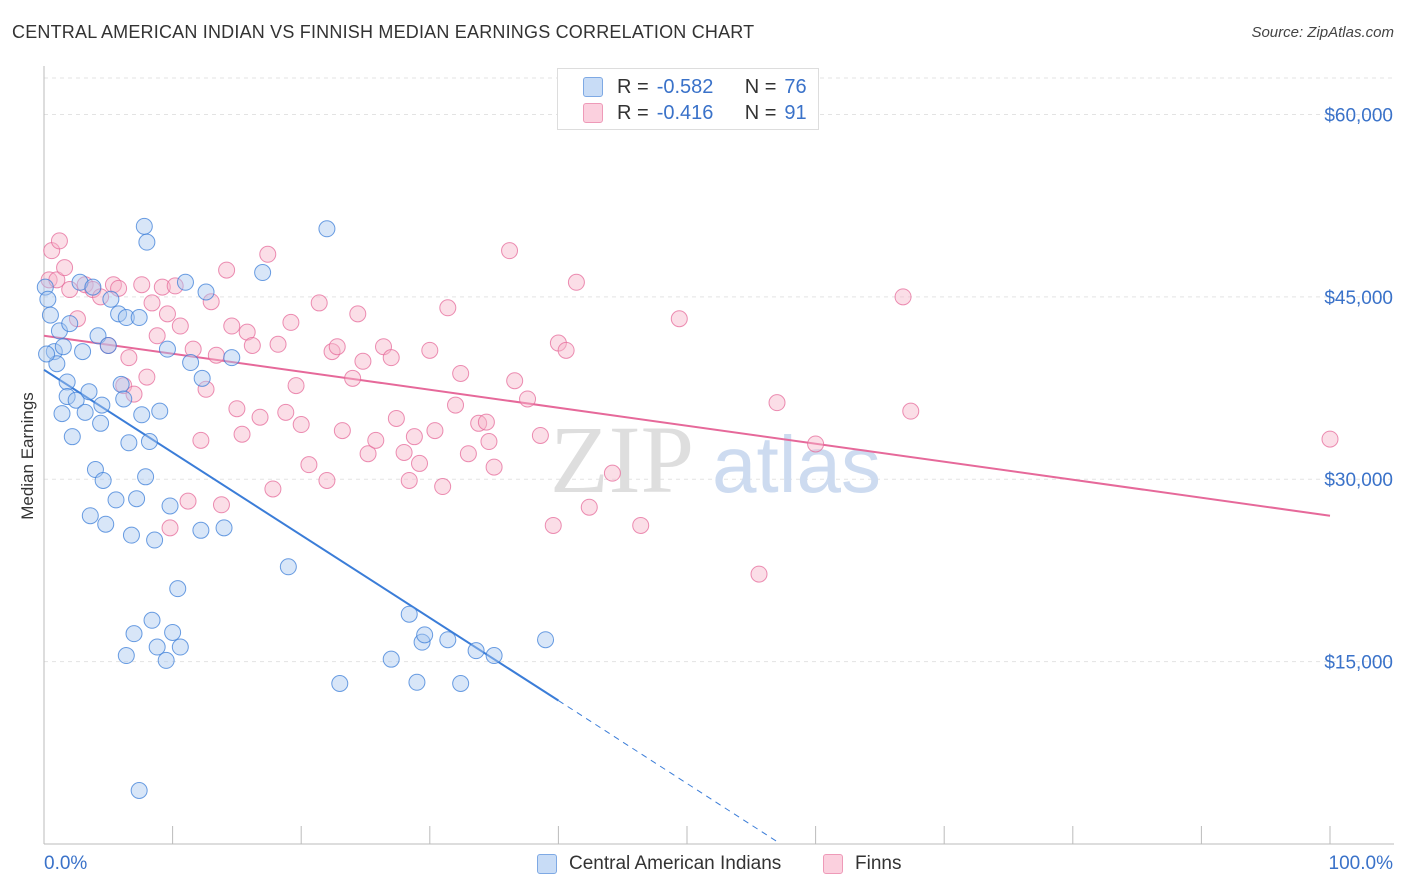 This screenshot has width=1406, height=892. What do you see at coordinates (633, 112) in the screenshot?
I see `r-label: R =` at bounding box center [633, 112].